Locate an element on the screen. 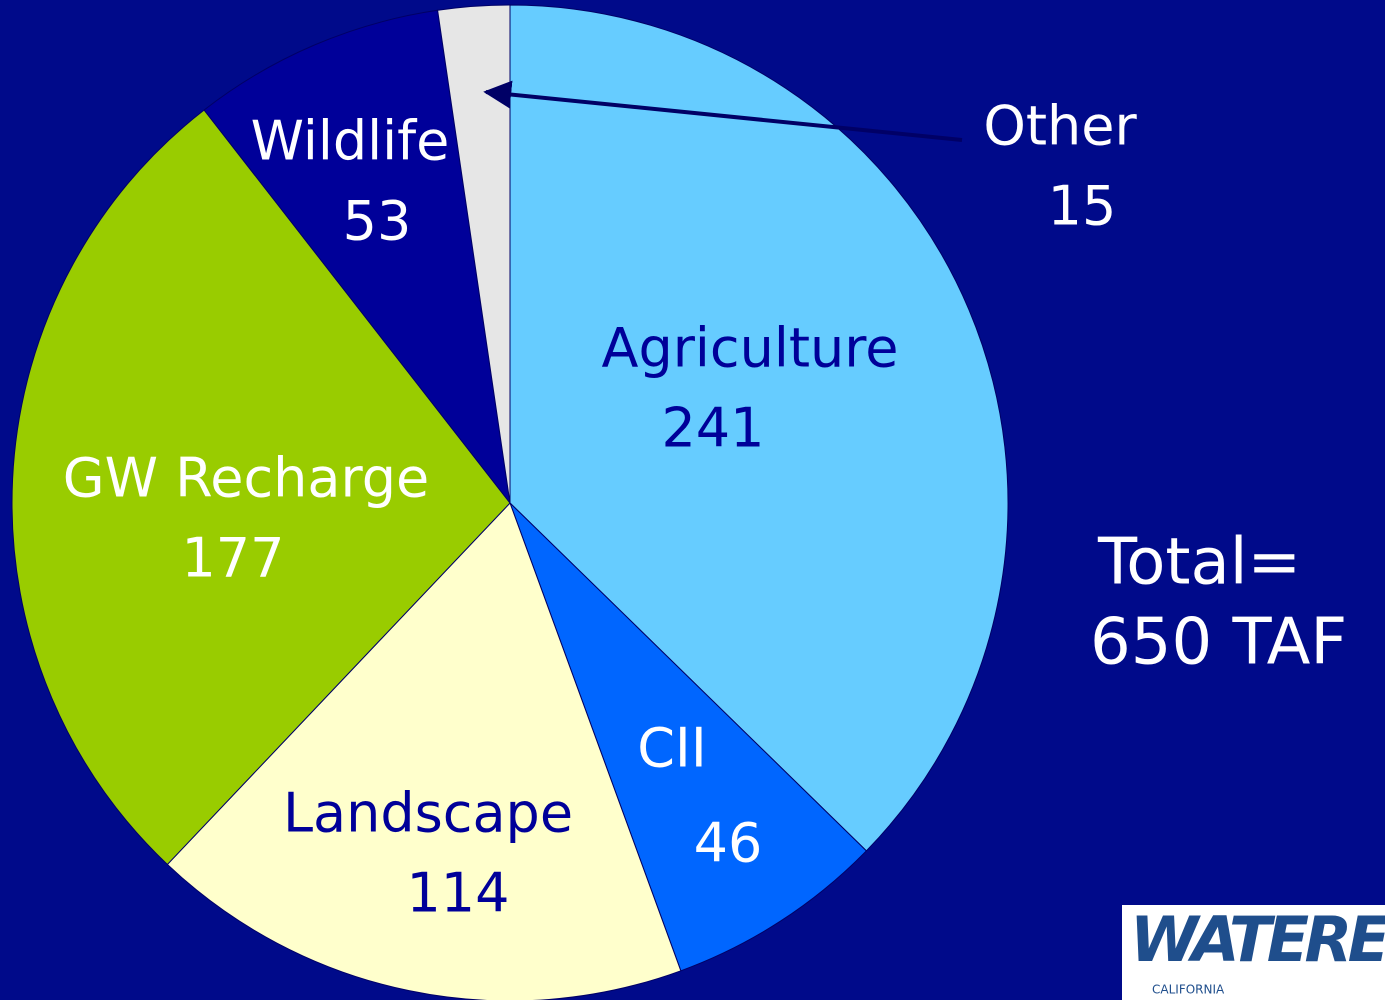  slice-label: CII is located at coordinates (672, 748).